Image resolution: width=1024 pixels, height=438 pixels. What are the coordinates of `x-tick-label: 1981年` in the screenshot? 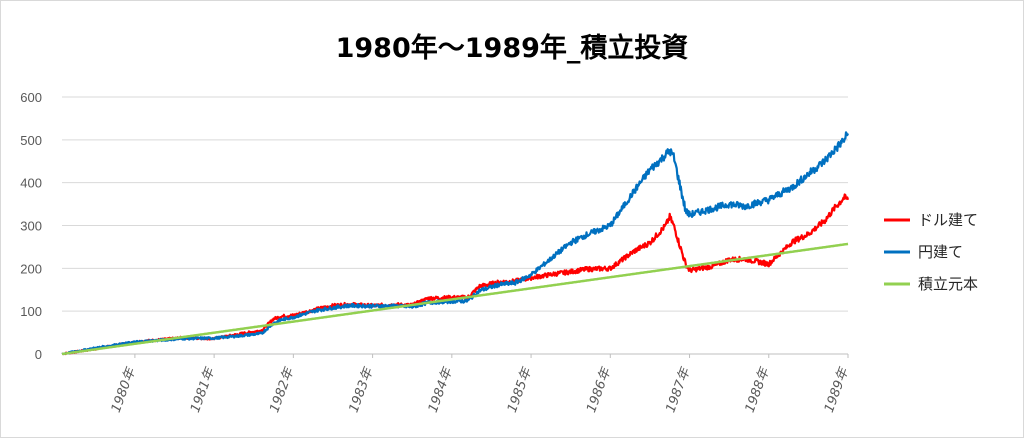 It's located at (203, 389).